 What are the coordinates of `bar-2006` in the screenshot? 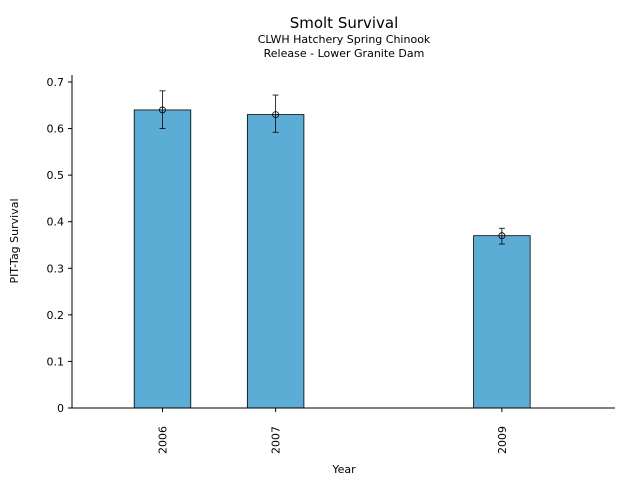 It's located at (162, 259).